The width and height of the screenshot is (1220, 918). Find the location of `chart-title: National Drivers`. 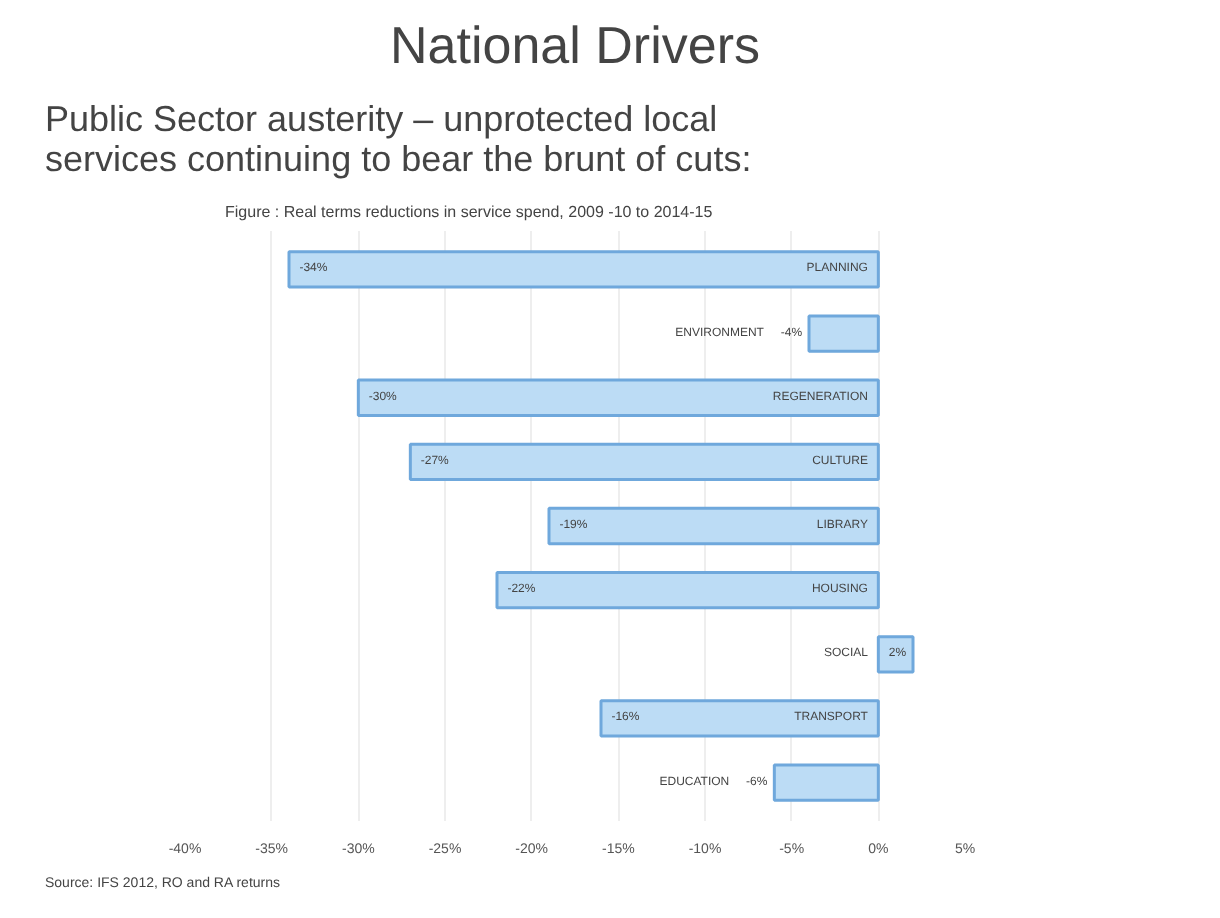

chart-title: National Drivers is located at coordinates (575, 45).